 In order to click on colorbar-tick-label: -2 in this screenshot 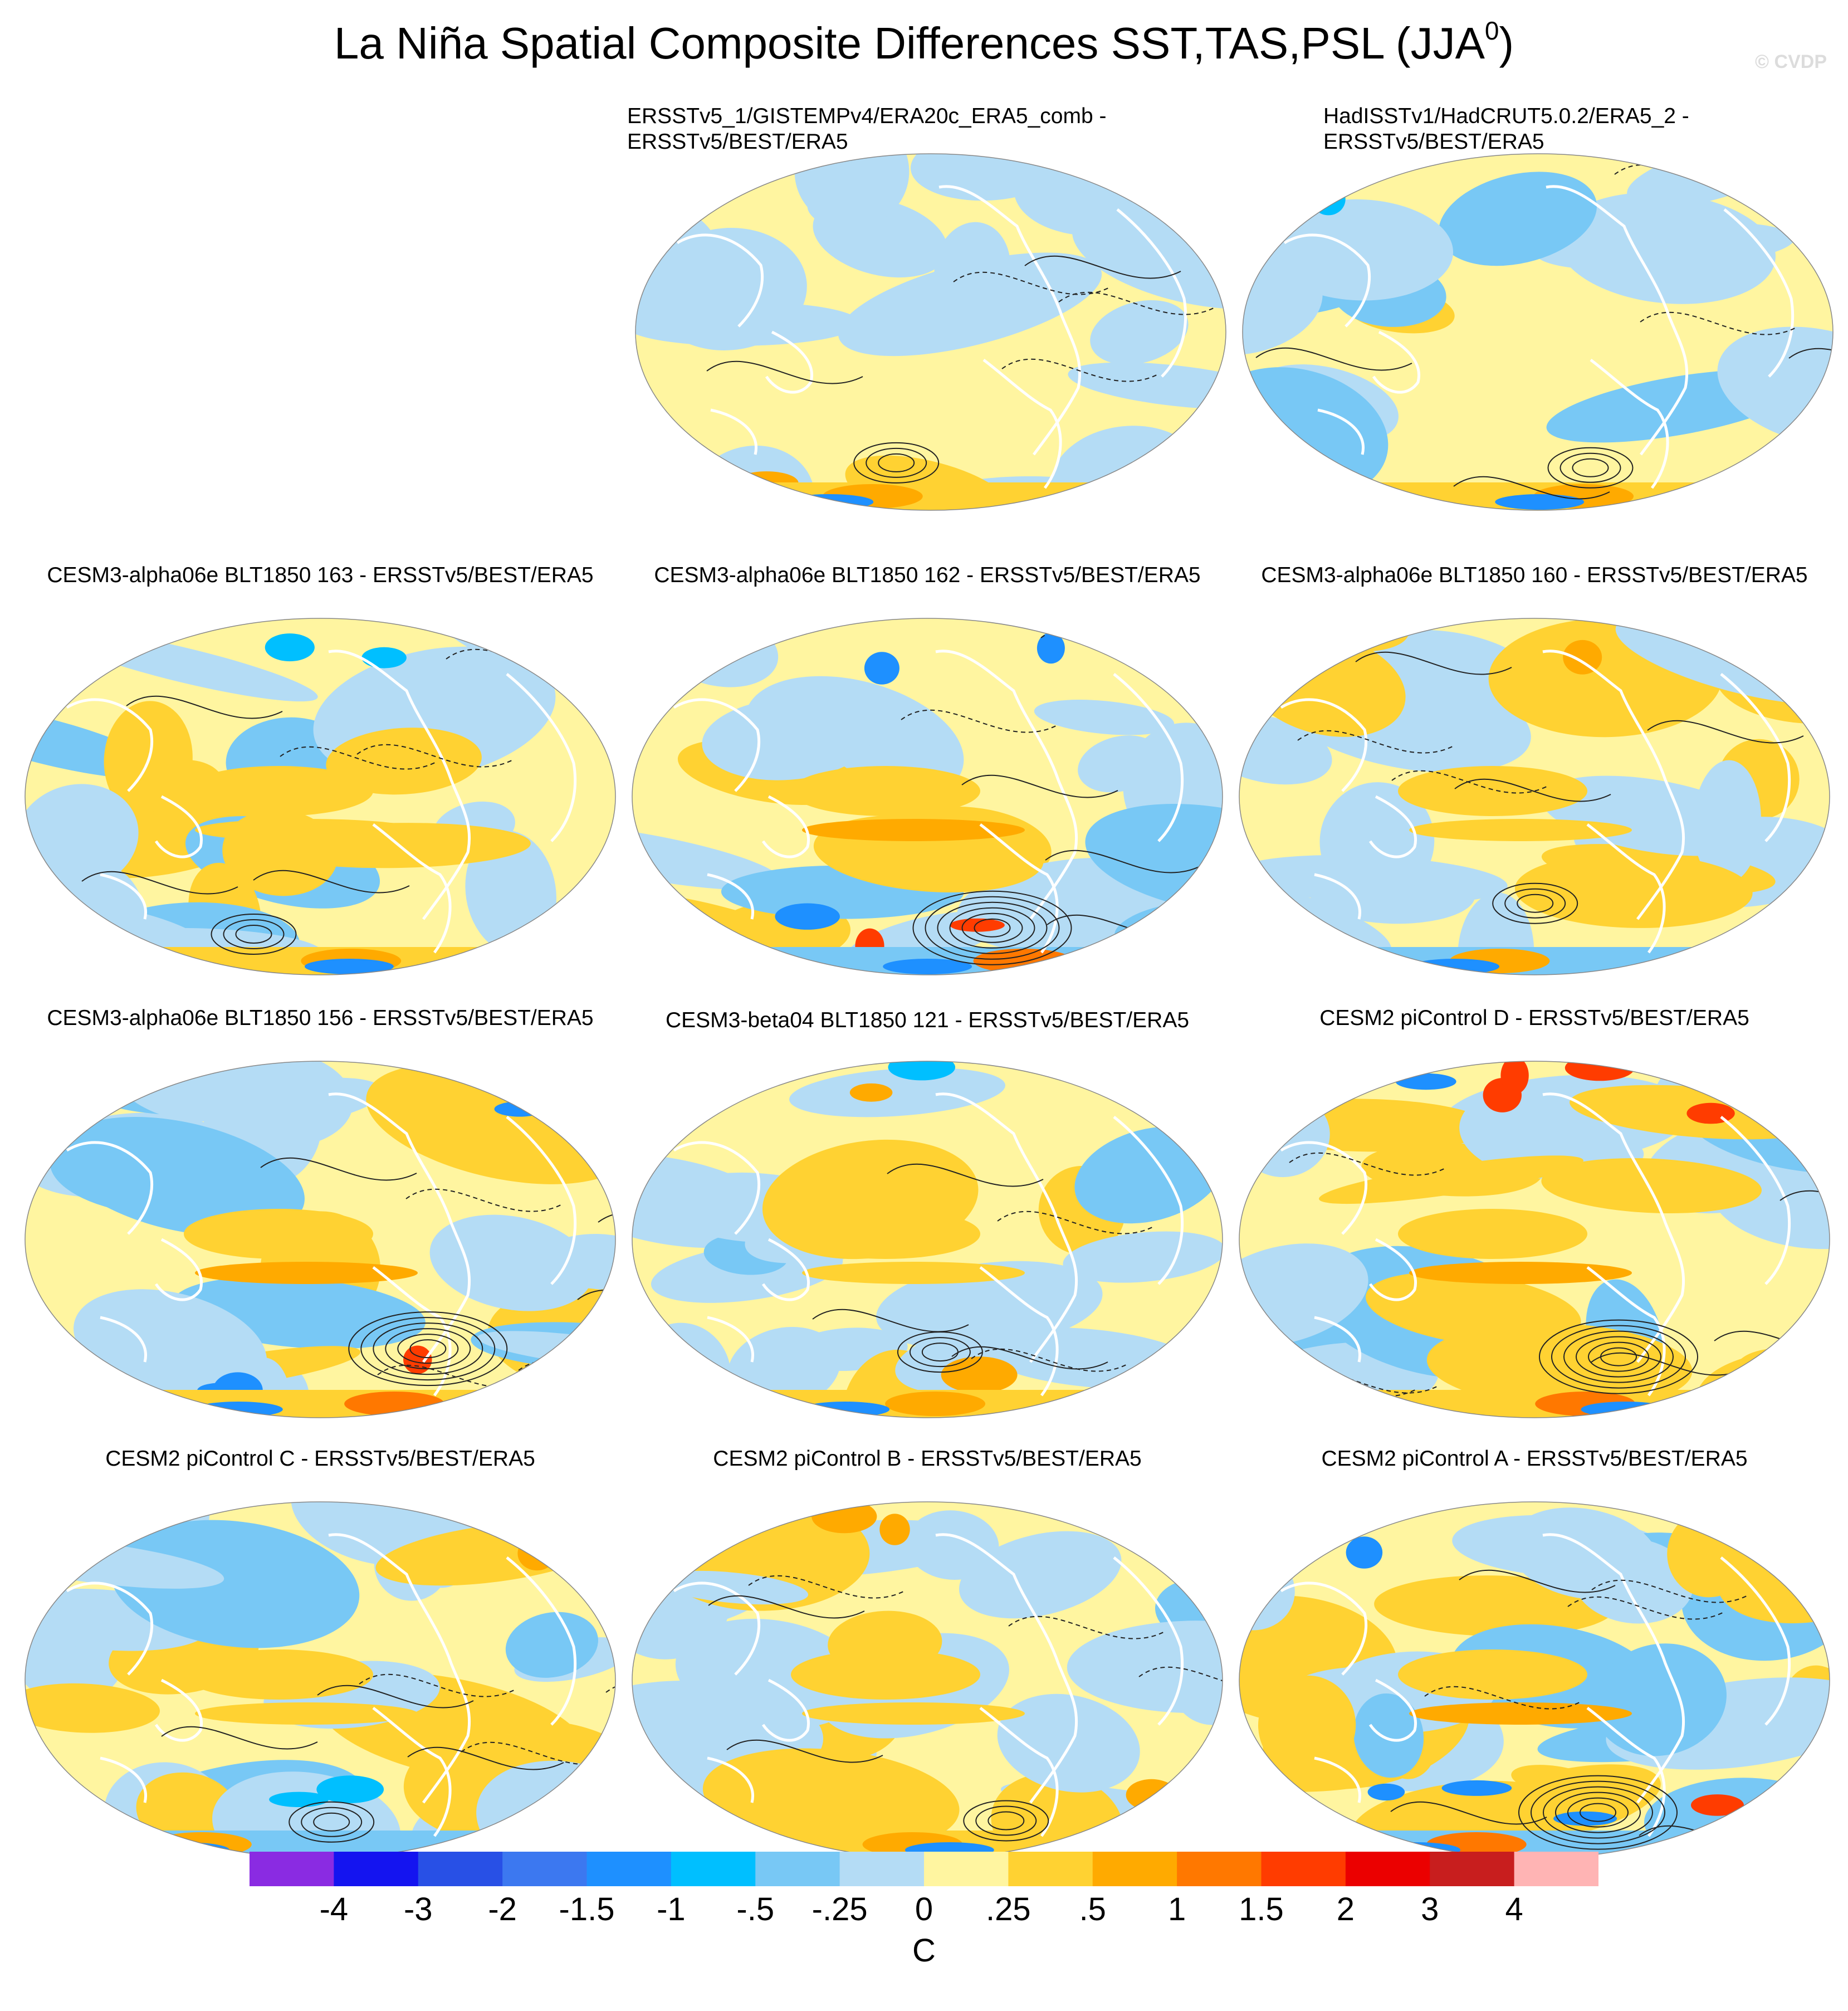, I will do `click(502, 1909)`.